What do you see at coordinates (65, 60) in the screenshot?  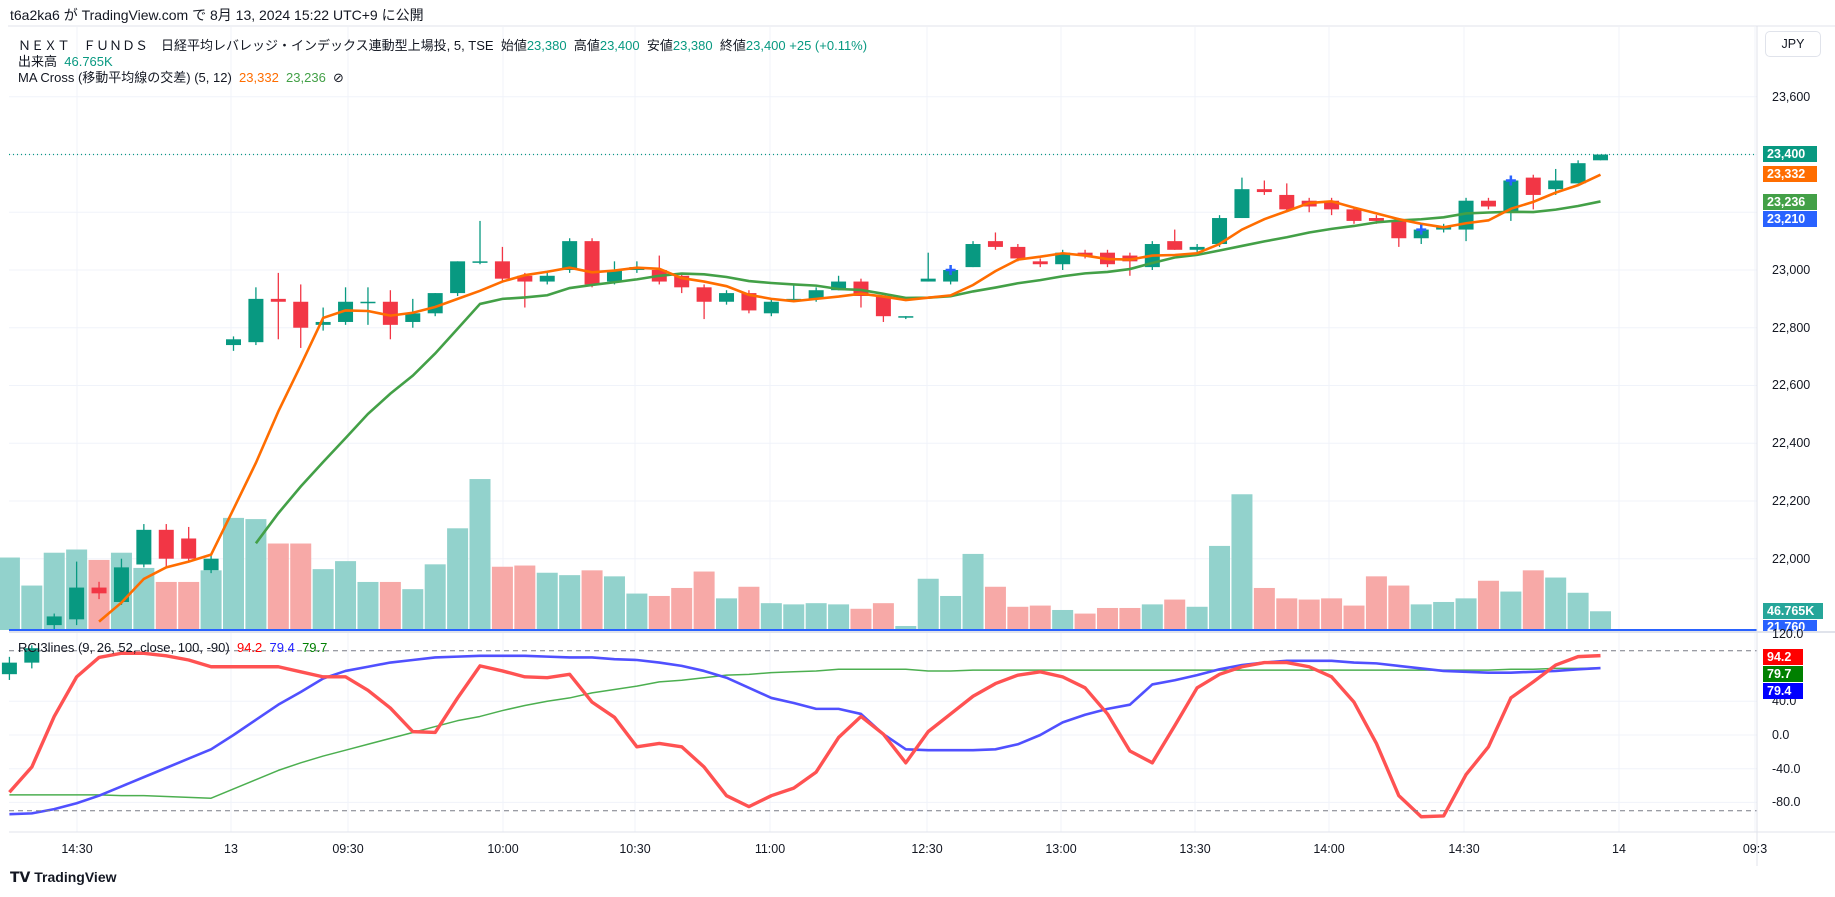 I see `volume-legend: 出来高 46.765K` at bounding box center [65, 60].